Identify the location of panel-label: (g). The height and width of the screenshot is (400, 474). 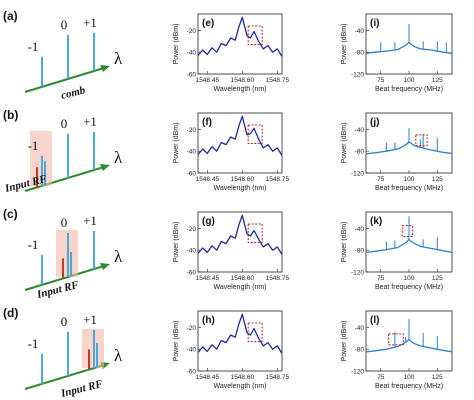
(208, 221).